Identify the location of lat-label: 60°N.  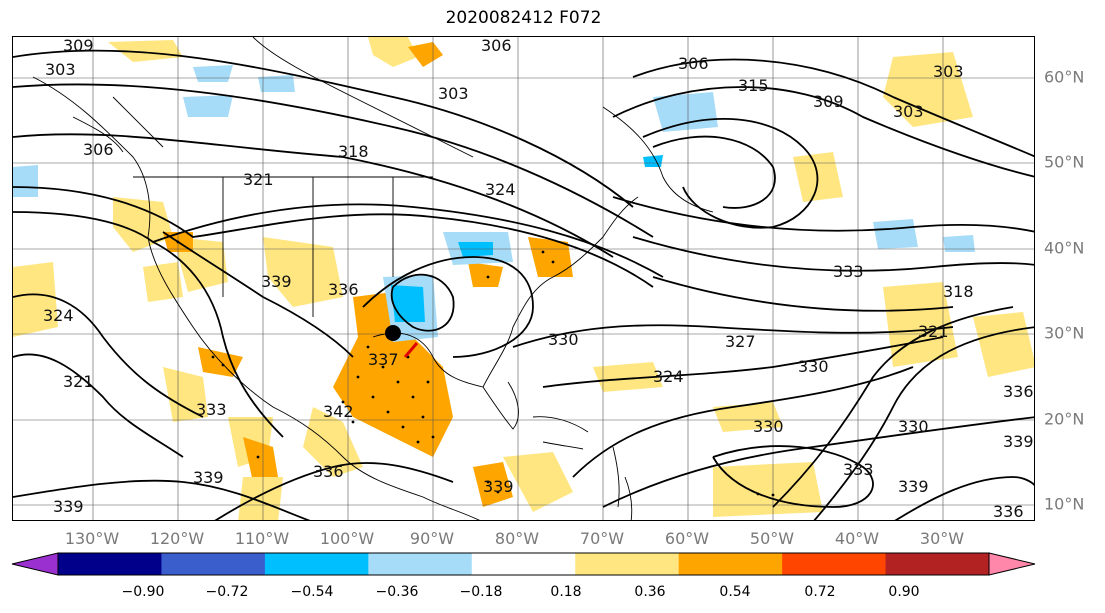
(1064, 77).